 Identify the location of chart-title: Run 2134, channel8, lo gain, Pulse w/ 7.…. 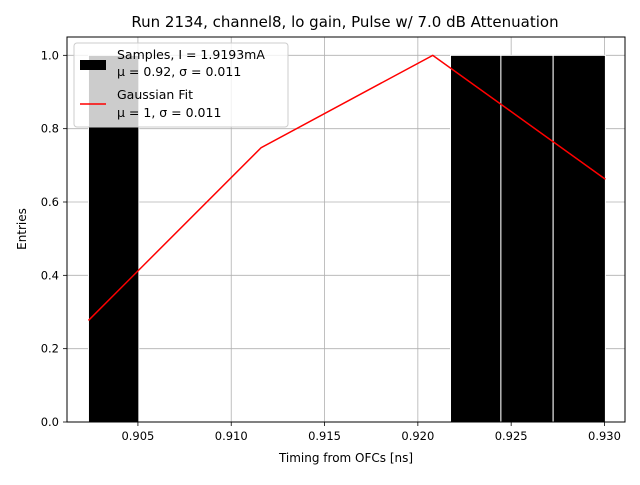
(344, 22).